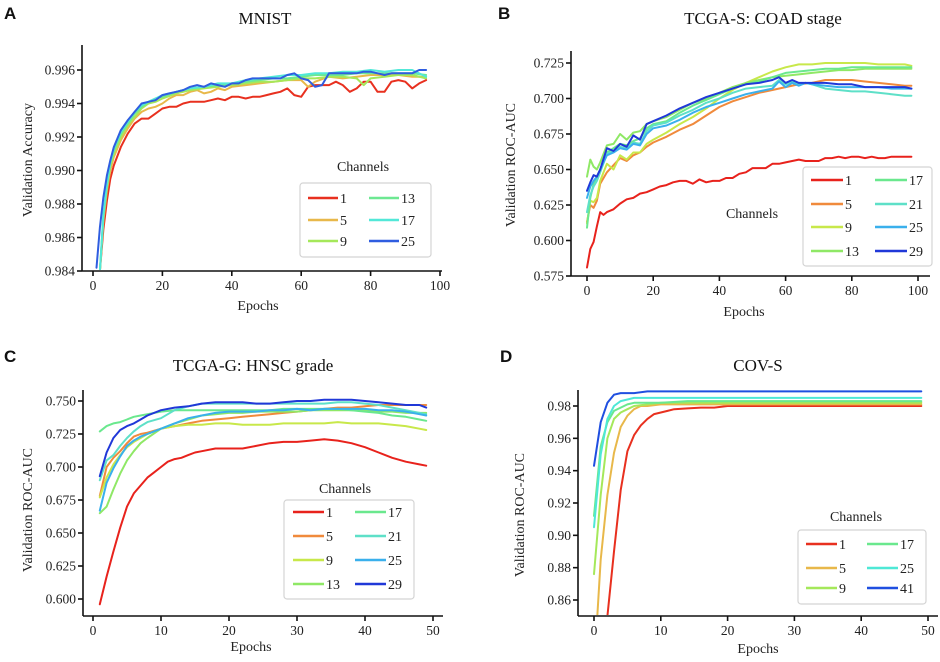  What do you see at coordinates (559, 567) in the screenshot?
I see `y-tick-label: 0.88` at bounding box center [559, 567].